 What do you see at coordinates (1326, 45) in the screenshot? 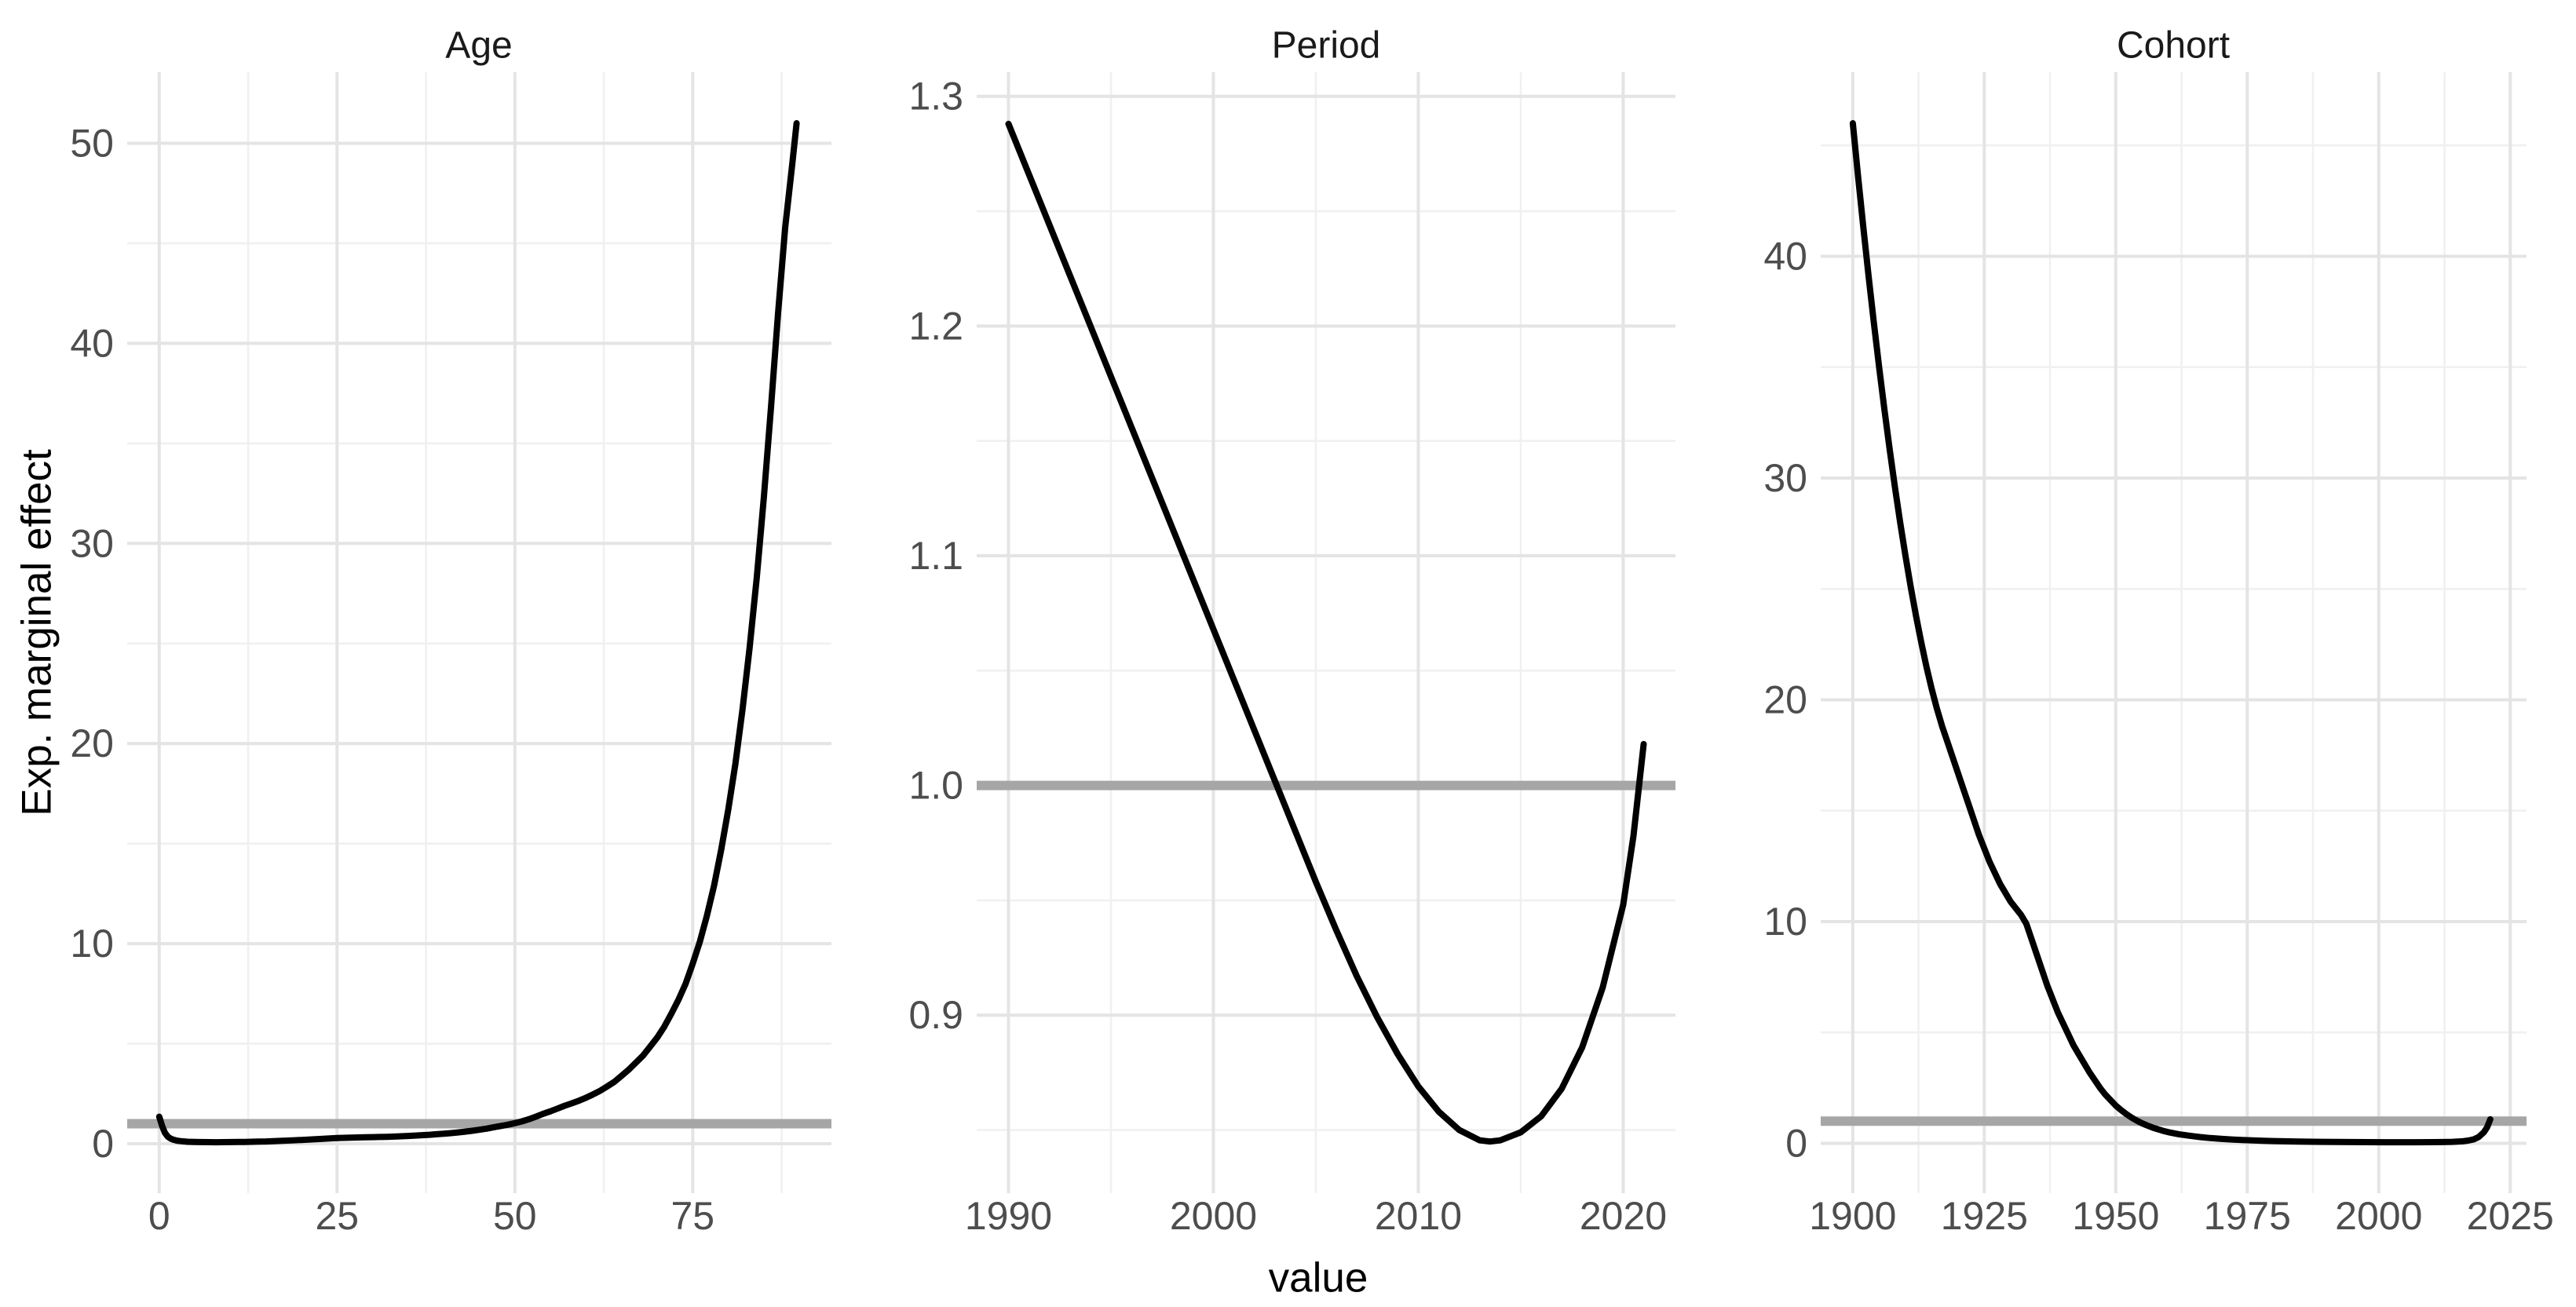
I see `panel-title-period: Period` at bounding box center [1326, 45].